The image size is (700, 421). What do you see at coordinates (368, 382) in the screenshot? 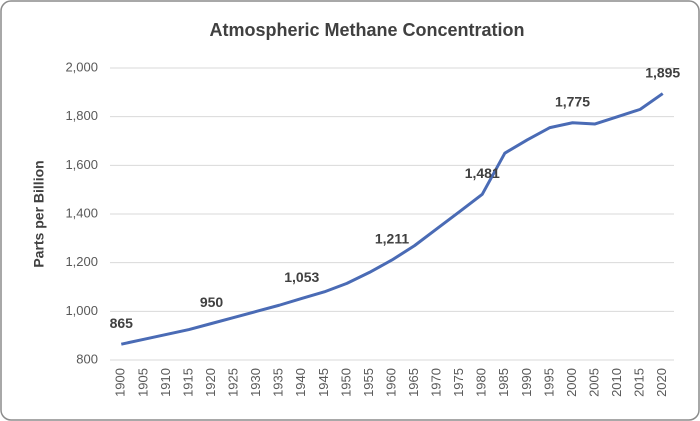
I see `x-tick-label: 1955` at bounding box center [368, 382].